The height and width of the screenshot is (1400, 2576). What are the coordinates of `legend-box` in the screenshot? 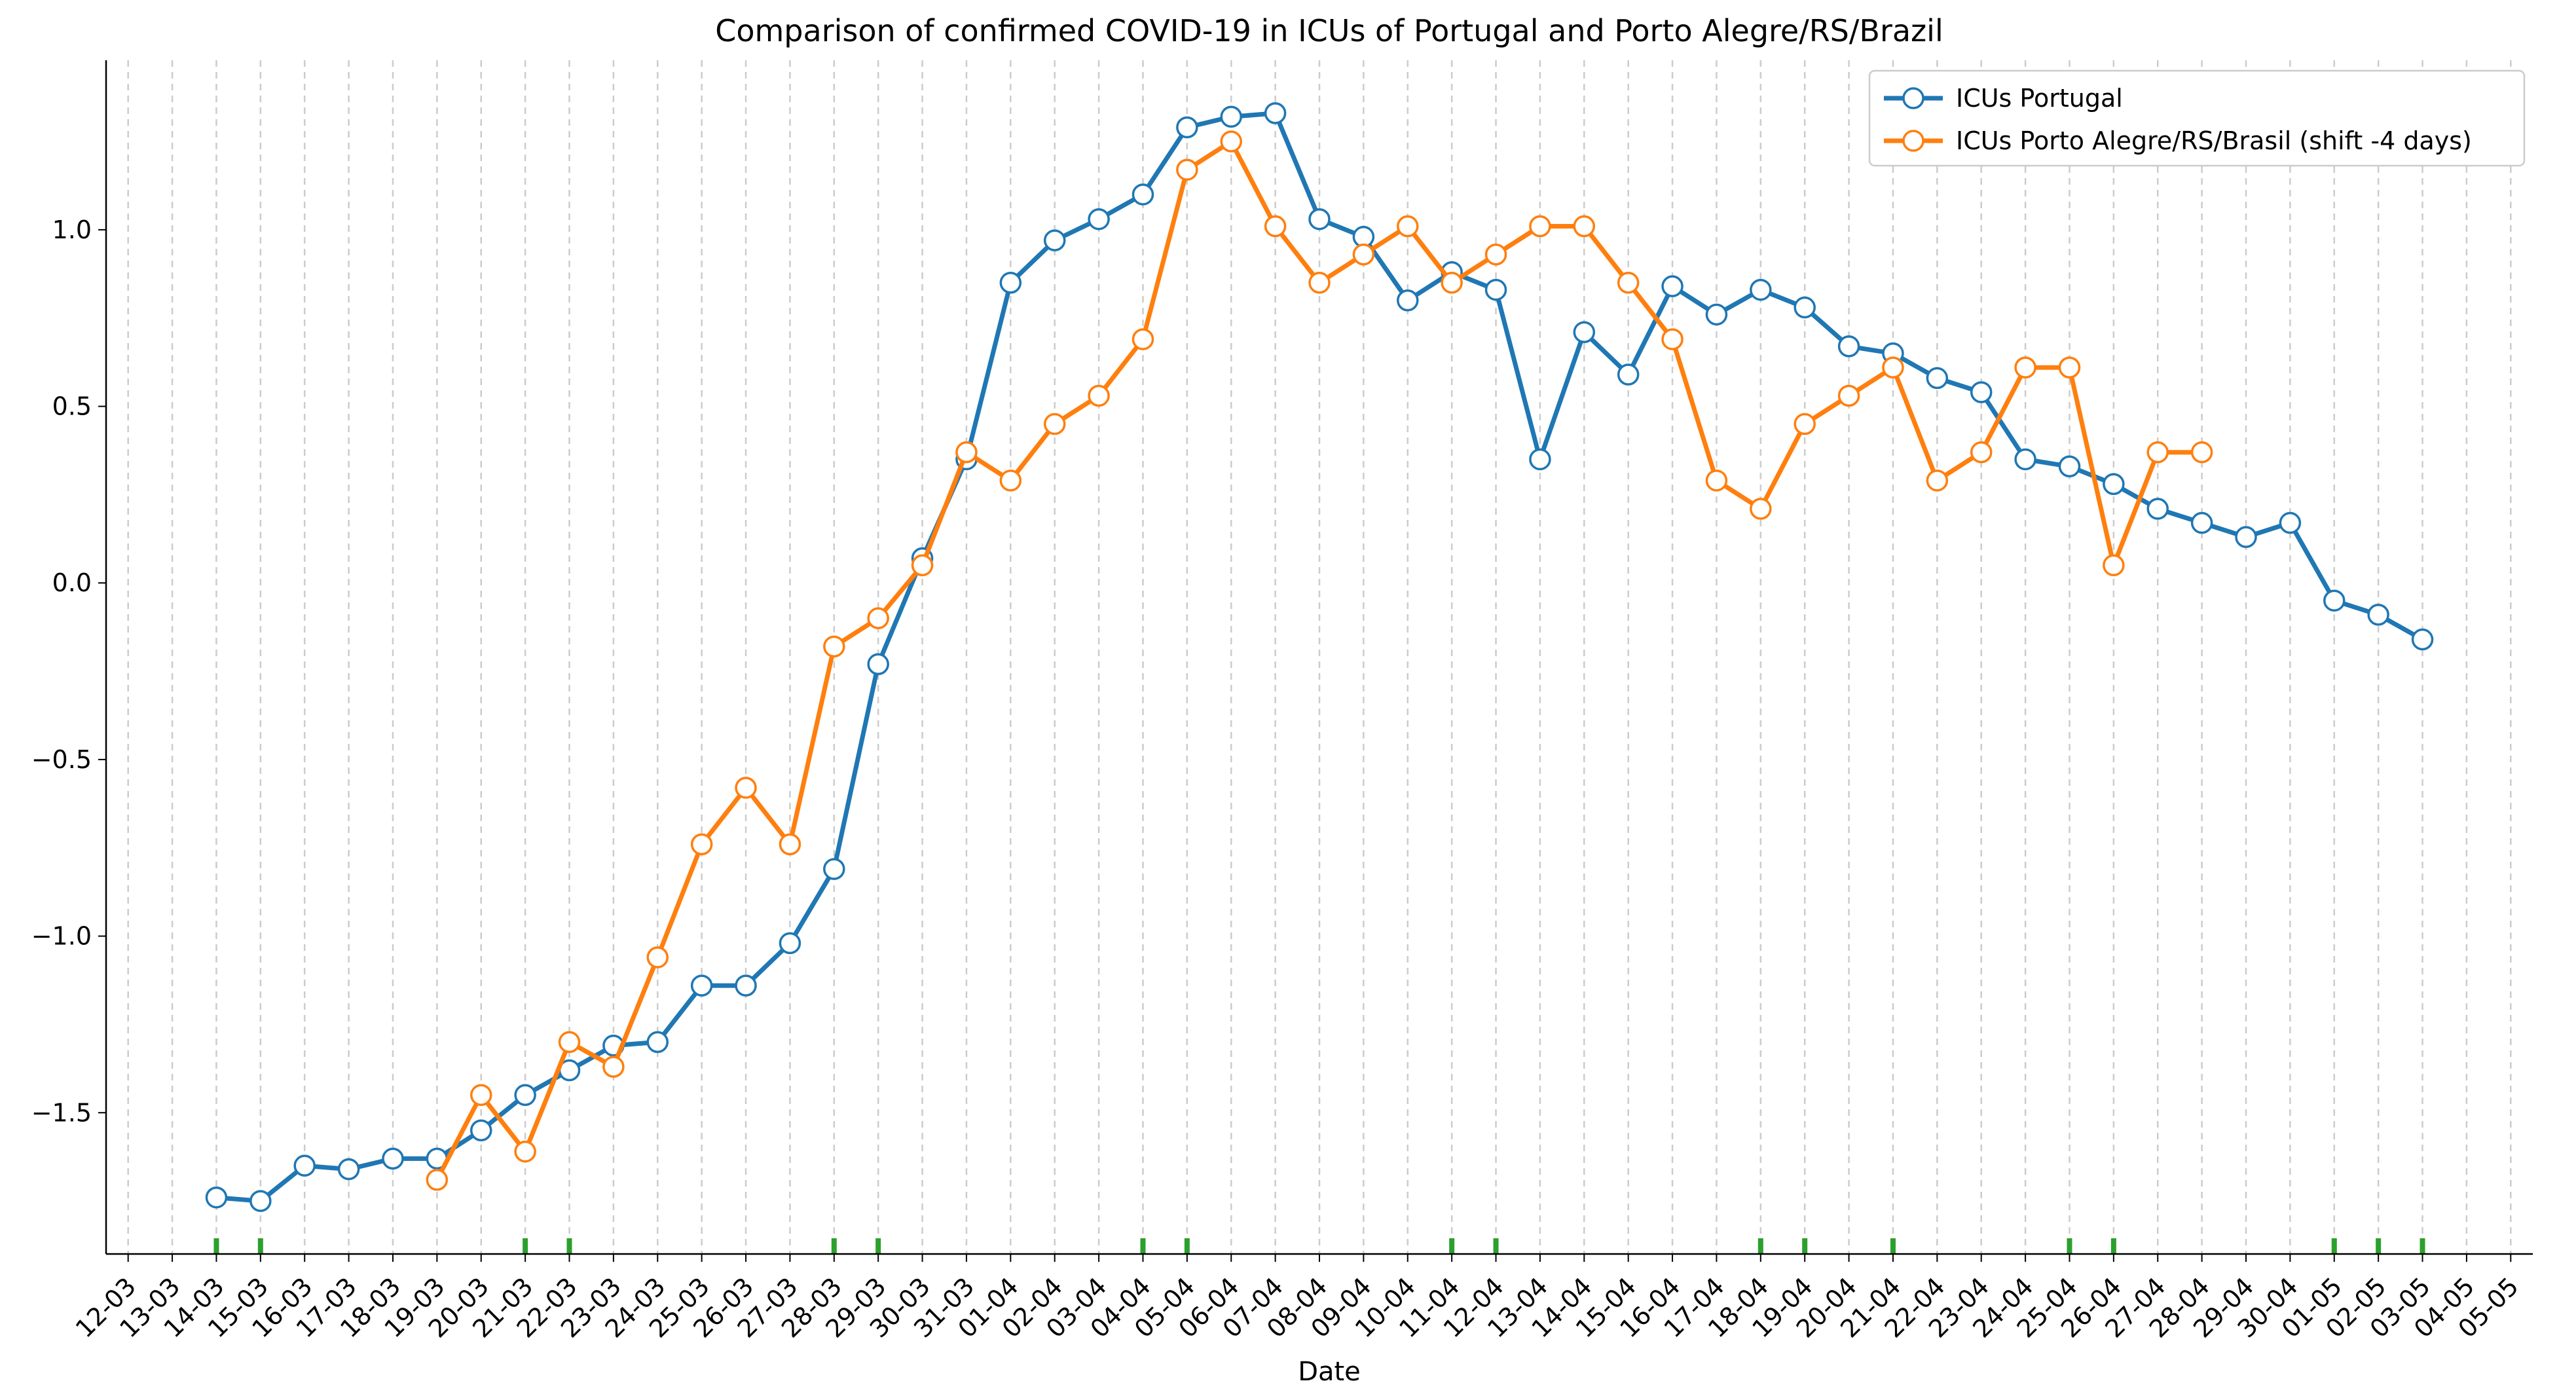 It's located at (2197, 118).